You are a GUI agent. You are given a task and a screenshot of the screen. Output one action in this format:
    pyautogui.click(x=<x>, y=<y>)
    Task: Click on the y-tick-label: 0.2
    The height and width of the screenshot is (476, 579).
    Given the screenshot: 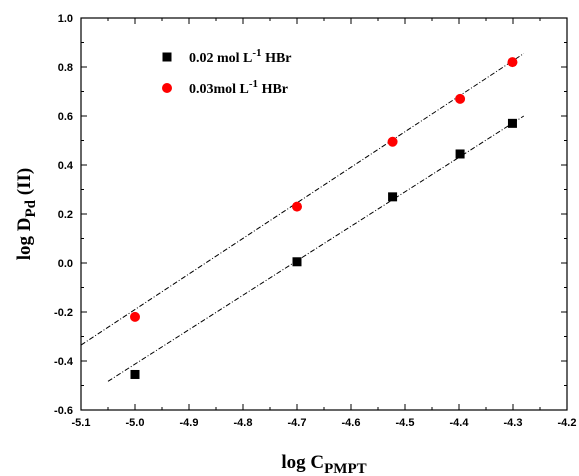 What is the action you would take?
    pyautogui.click(x=65, y=215)
    